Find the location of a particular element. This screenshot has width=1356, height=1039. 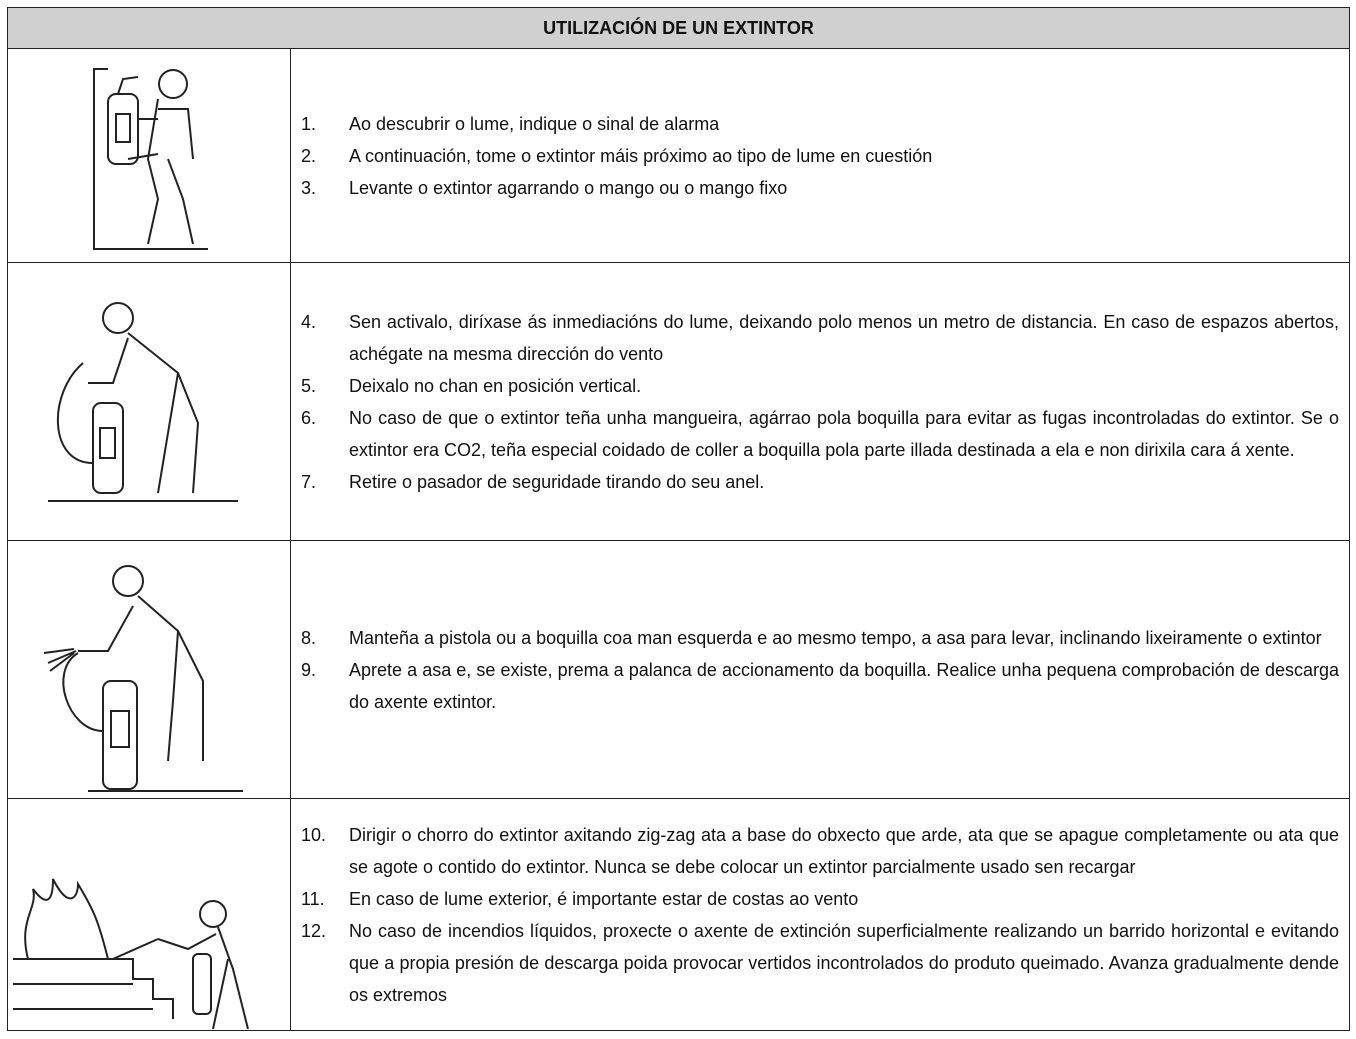

item-number: 4. is located at coordinates (309, 321).